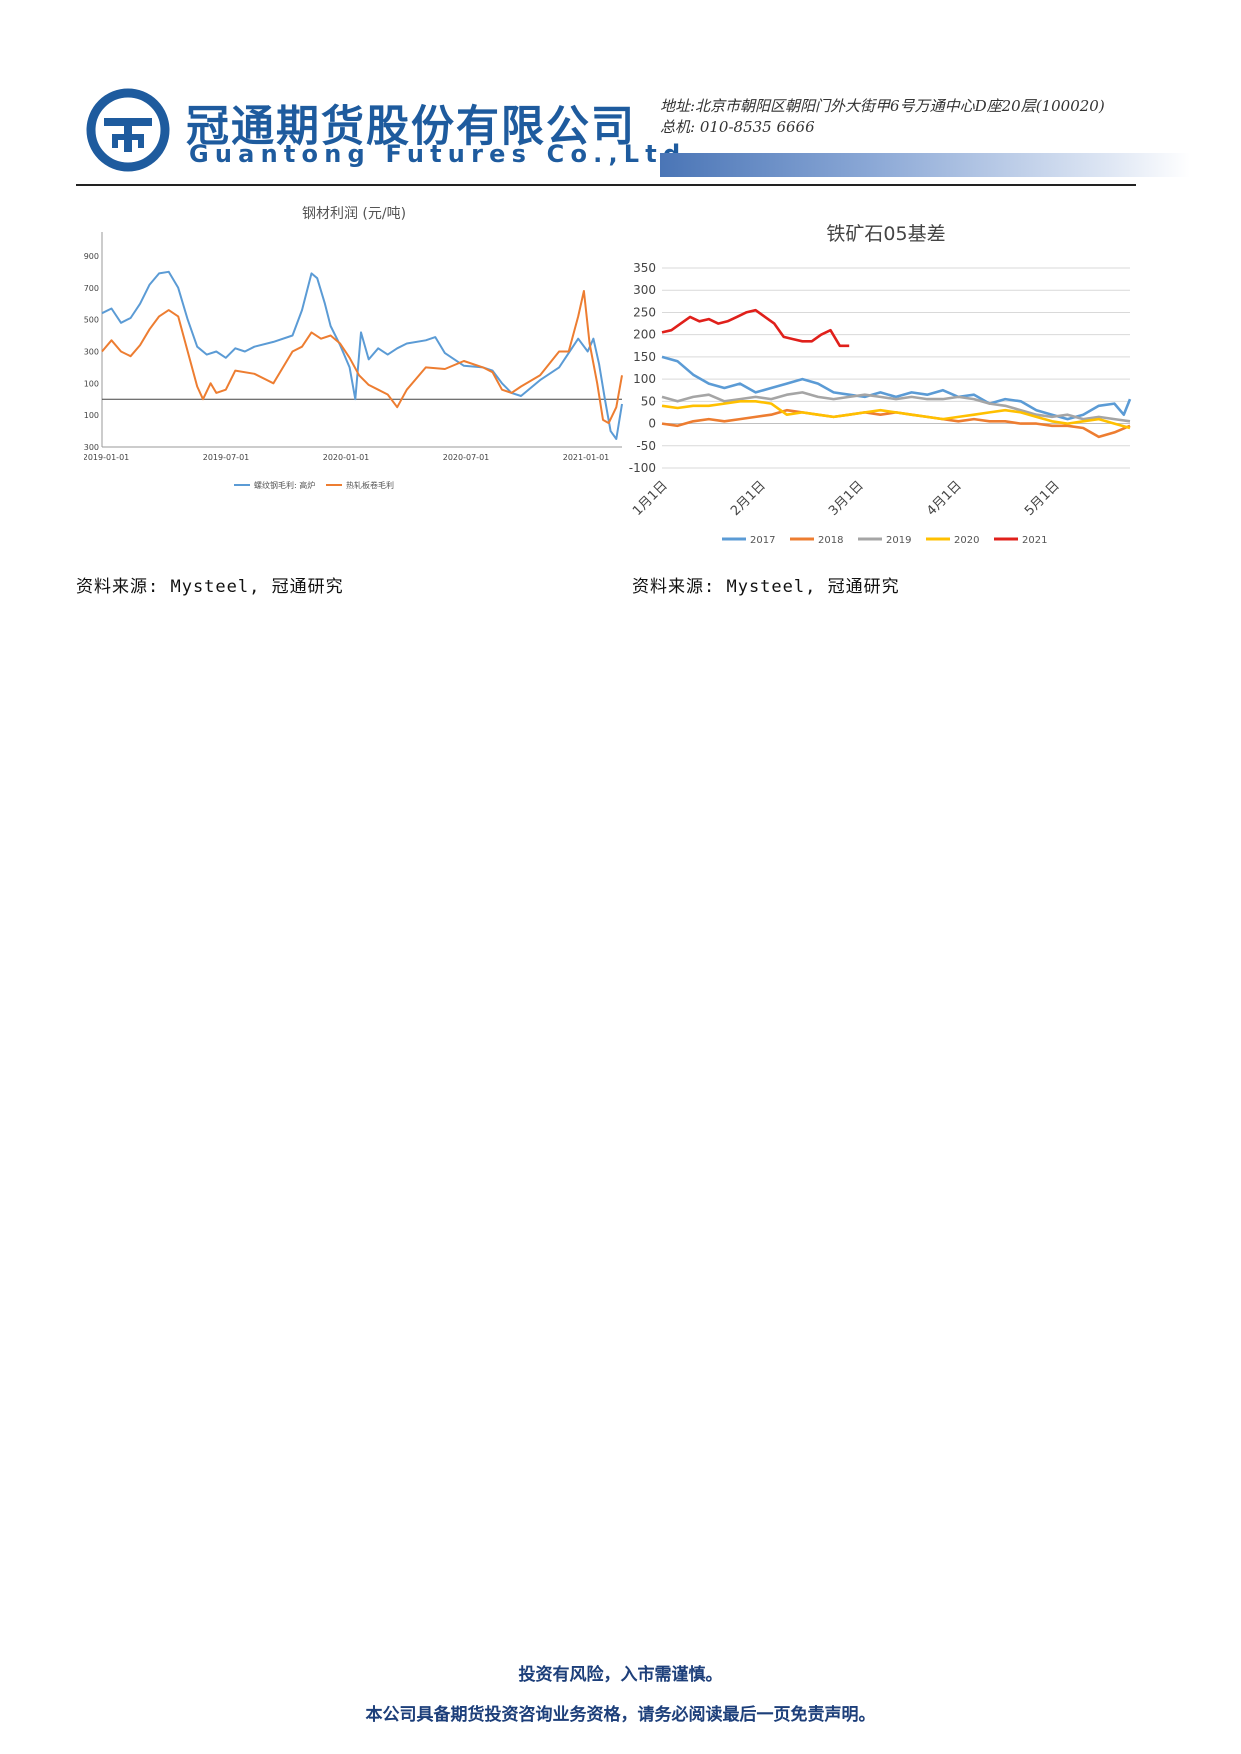 This screenshot has width=1241, height=1754. What do you see at coordinates (925, 165) in the screenshot?
I see `header-gradient-bar` at bounding box center [925, 165].